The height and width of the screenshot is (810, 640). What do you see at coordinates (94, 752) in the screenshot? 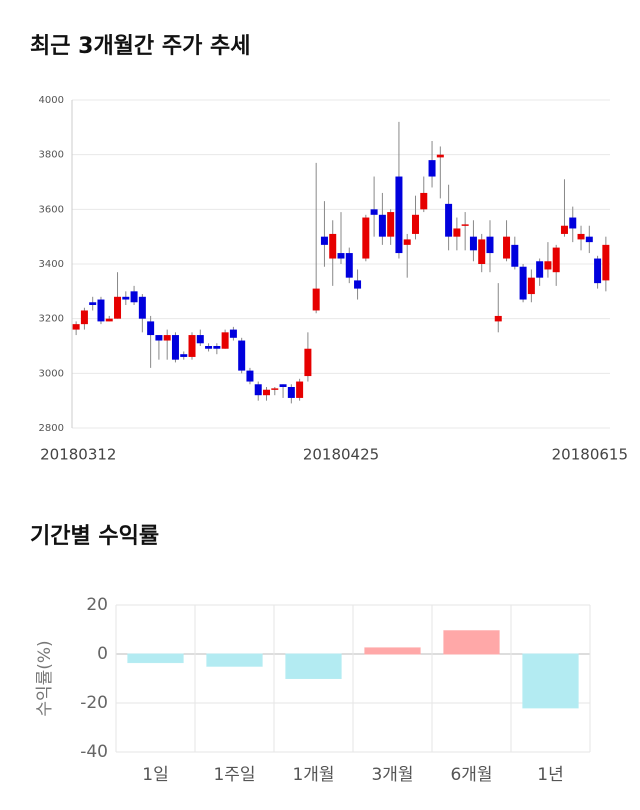
I see `y-tick-label: -40` at bounding box center [94, 752].